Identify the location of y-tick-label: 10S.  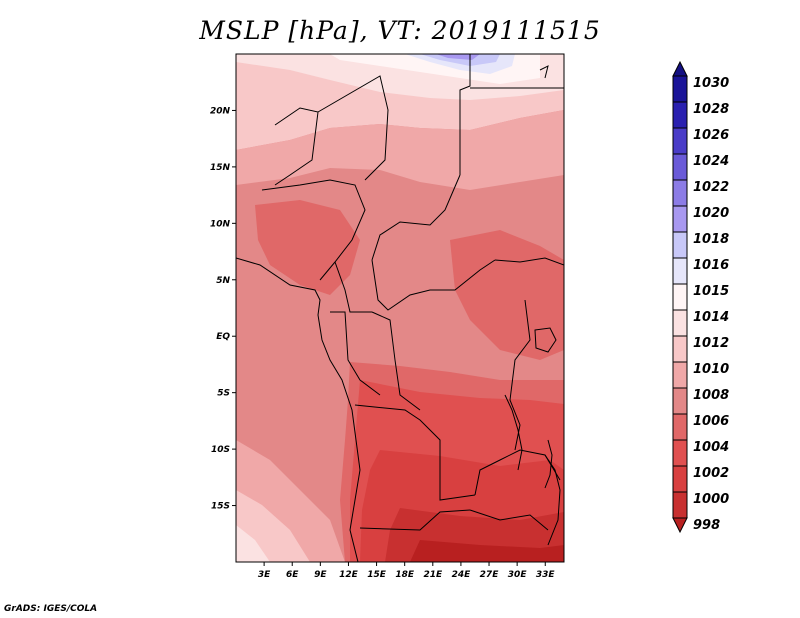
(220, 450).